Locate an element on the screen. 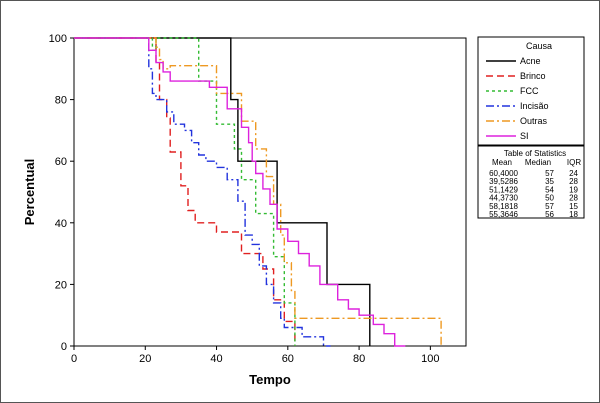 Image resolution: width=600 pixels, height=403 pixels. legend-label: Incisão is located at coordinates (534, 106).